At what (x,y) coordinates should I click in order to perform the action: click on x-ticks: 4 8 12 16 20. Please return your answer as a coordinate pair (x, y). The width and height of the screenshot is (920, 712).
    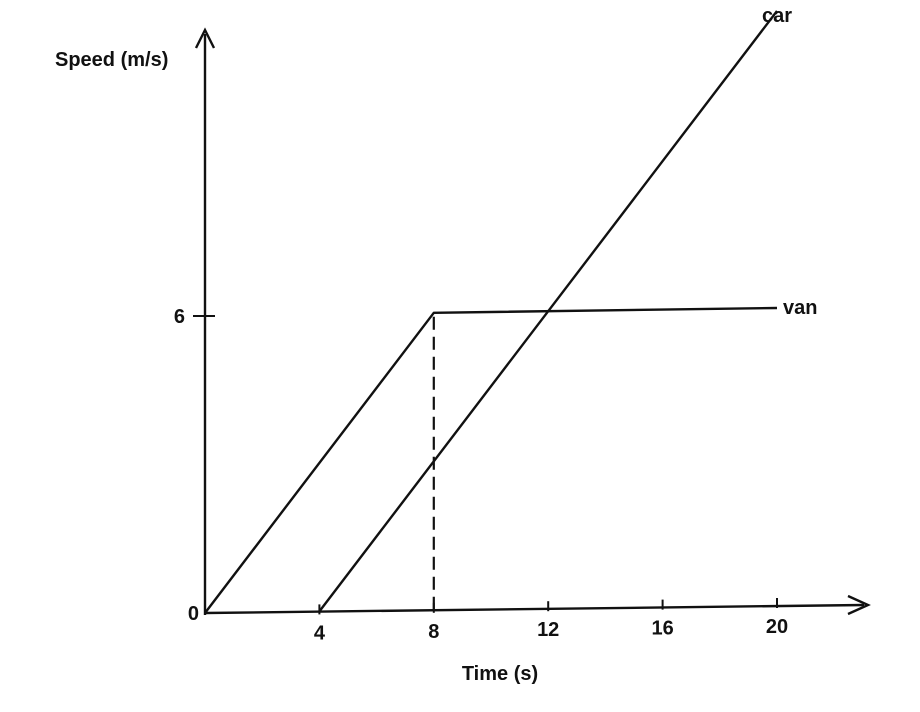
    Looking at the image, I should click on (551, 621).